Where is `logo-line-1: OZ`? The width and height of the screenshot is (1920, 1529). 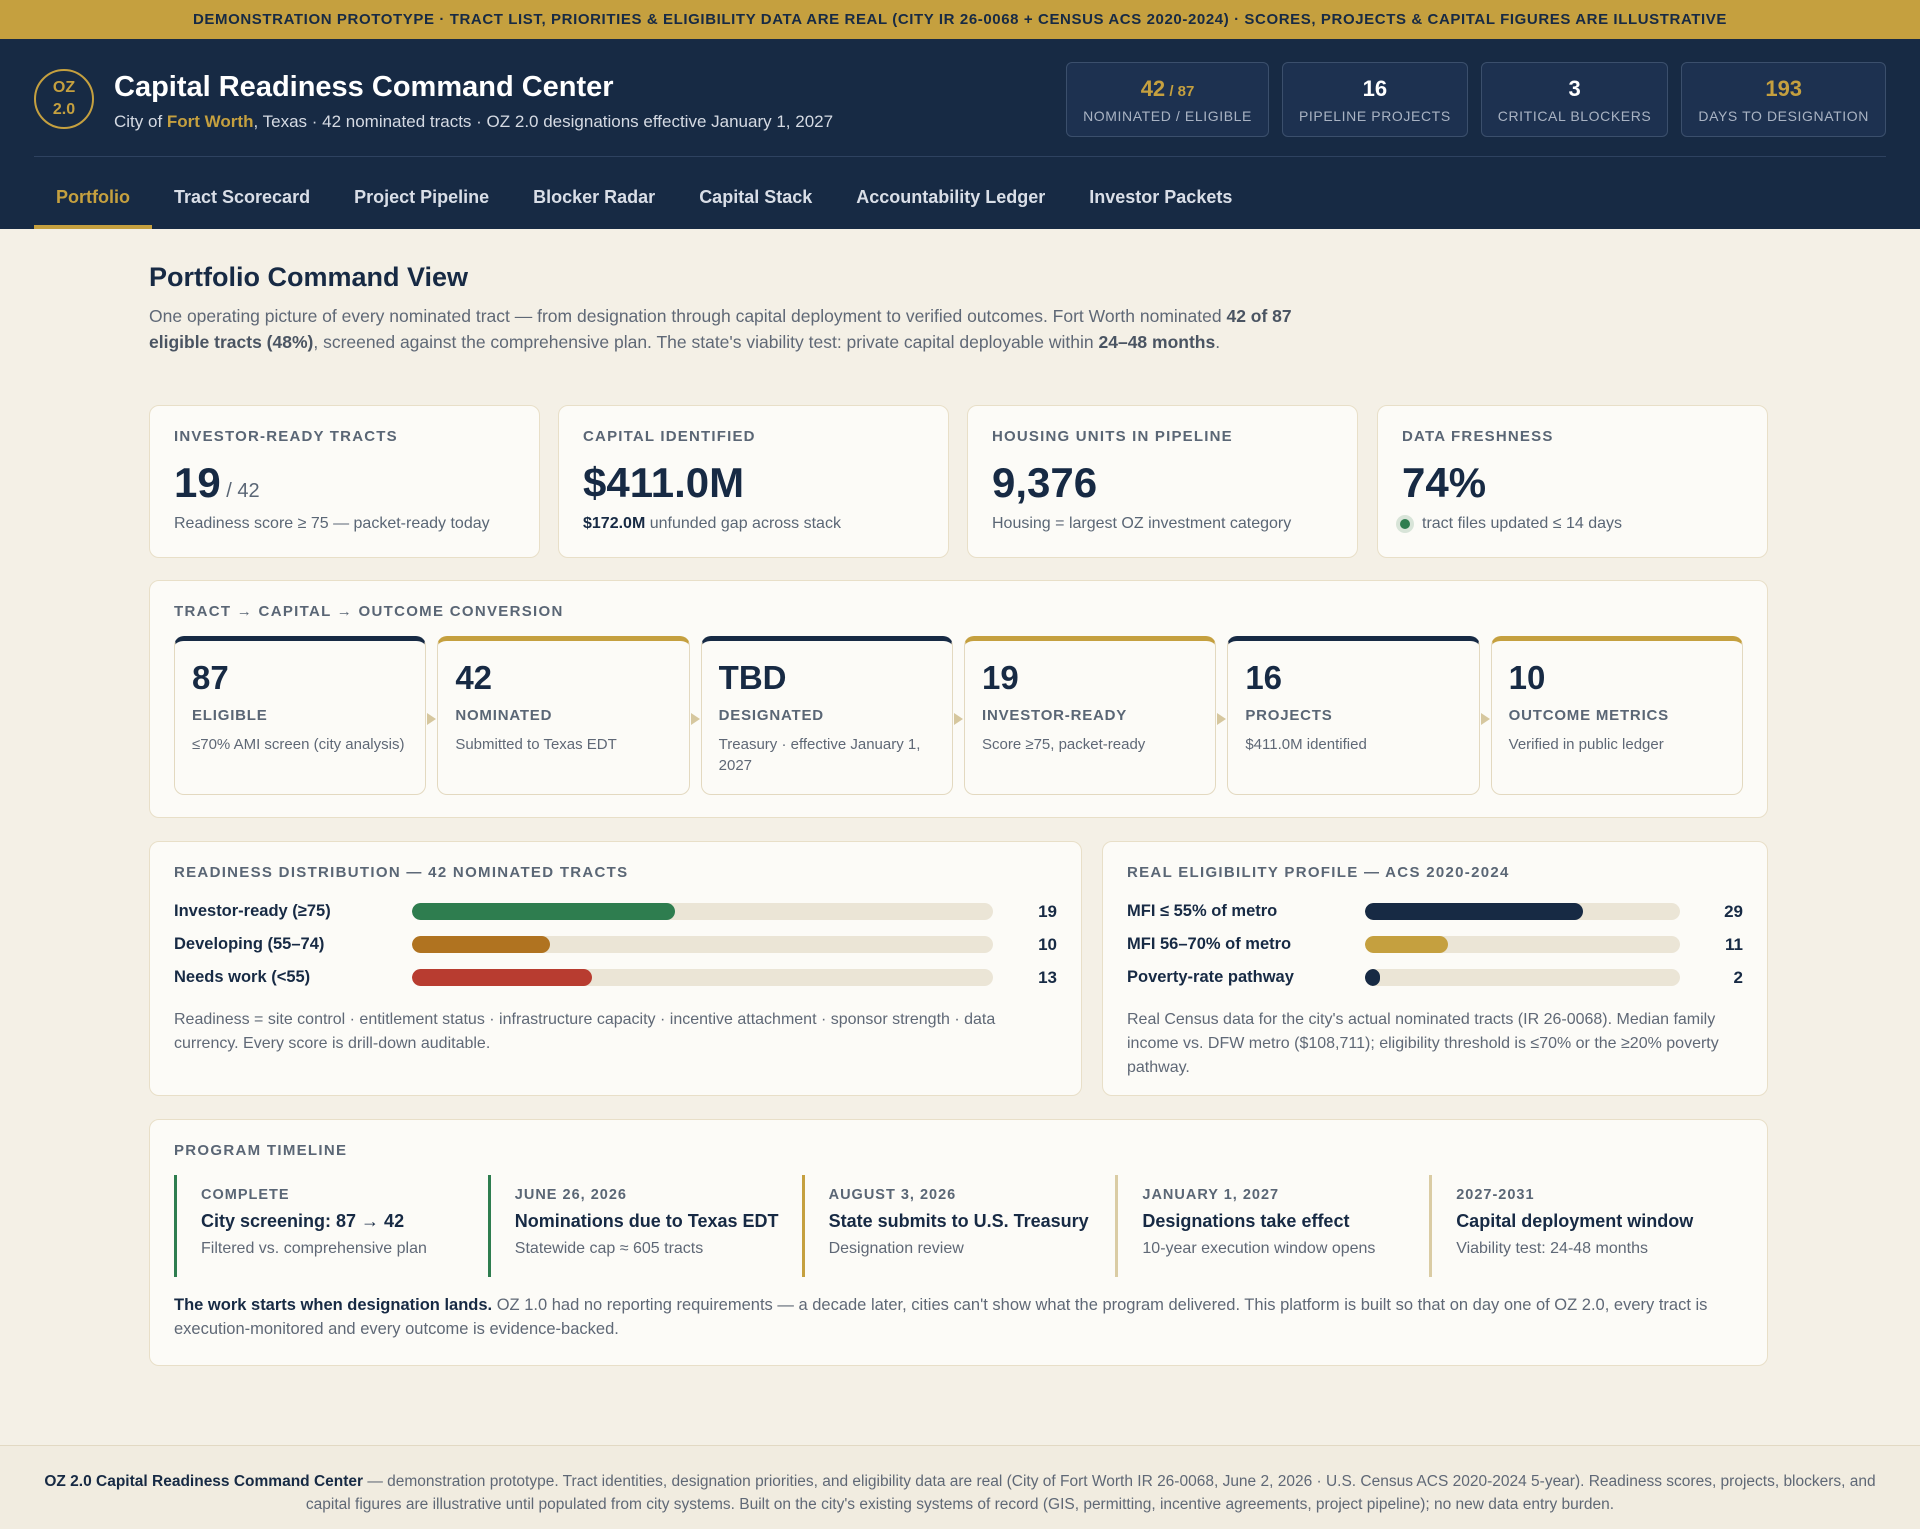 logo-line-1: OZ is located at coordinates (64, 87).